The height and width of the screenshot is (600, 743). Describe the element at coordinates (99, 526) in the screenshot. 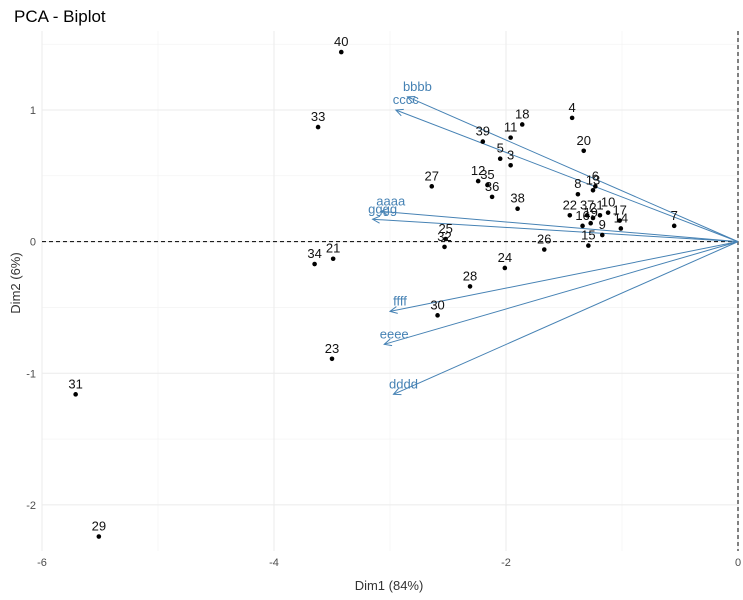

I see `individual-label: 29` at that location.